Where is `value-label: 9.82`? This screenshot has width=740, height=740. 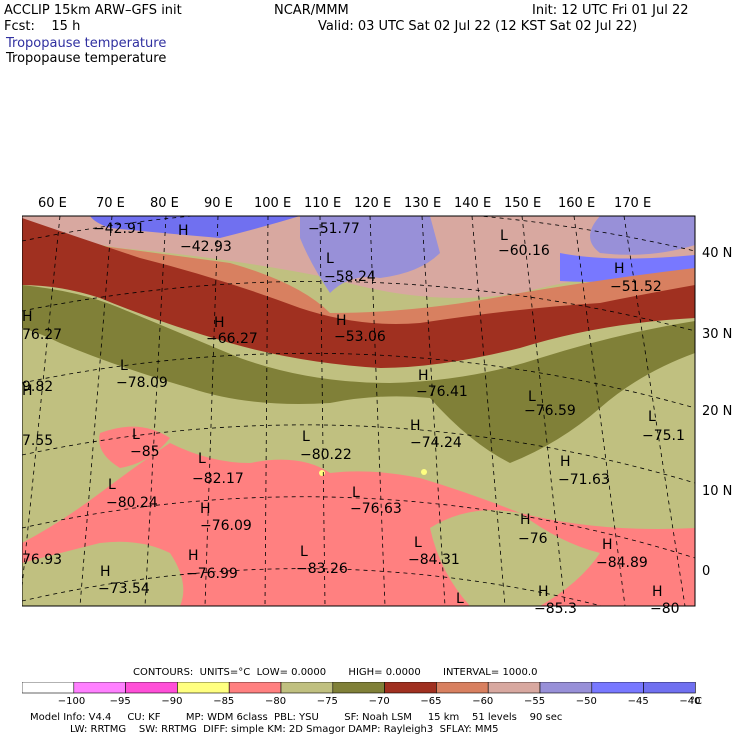
value-label: 9.82 is located at coordinates (37, 387).